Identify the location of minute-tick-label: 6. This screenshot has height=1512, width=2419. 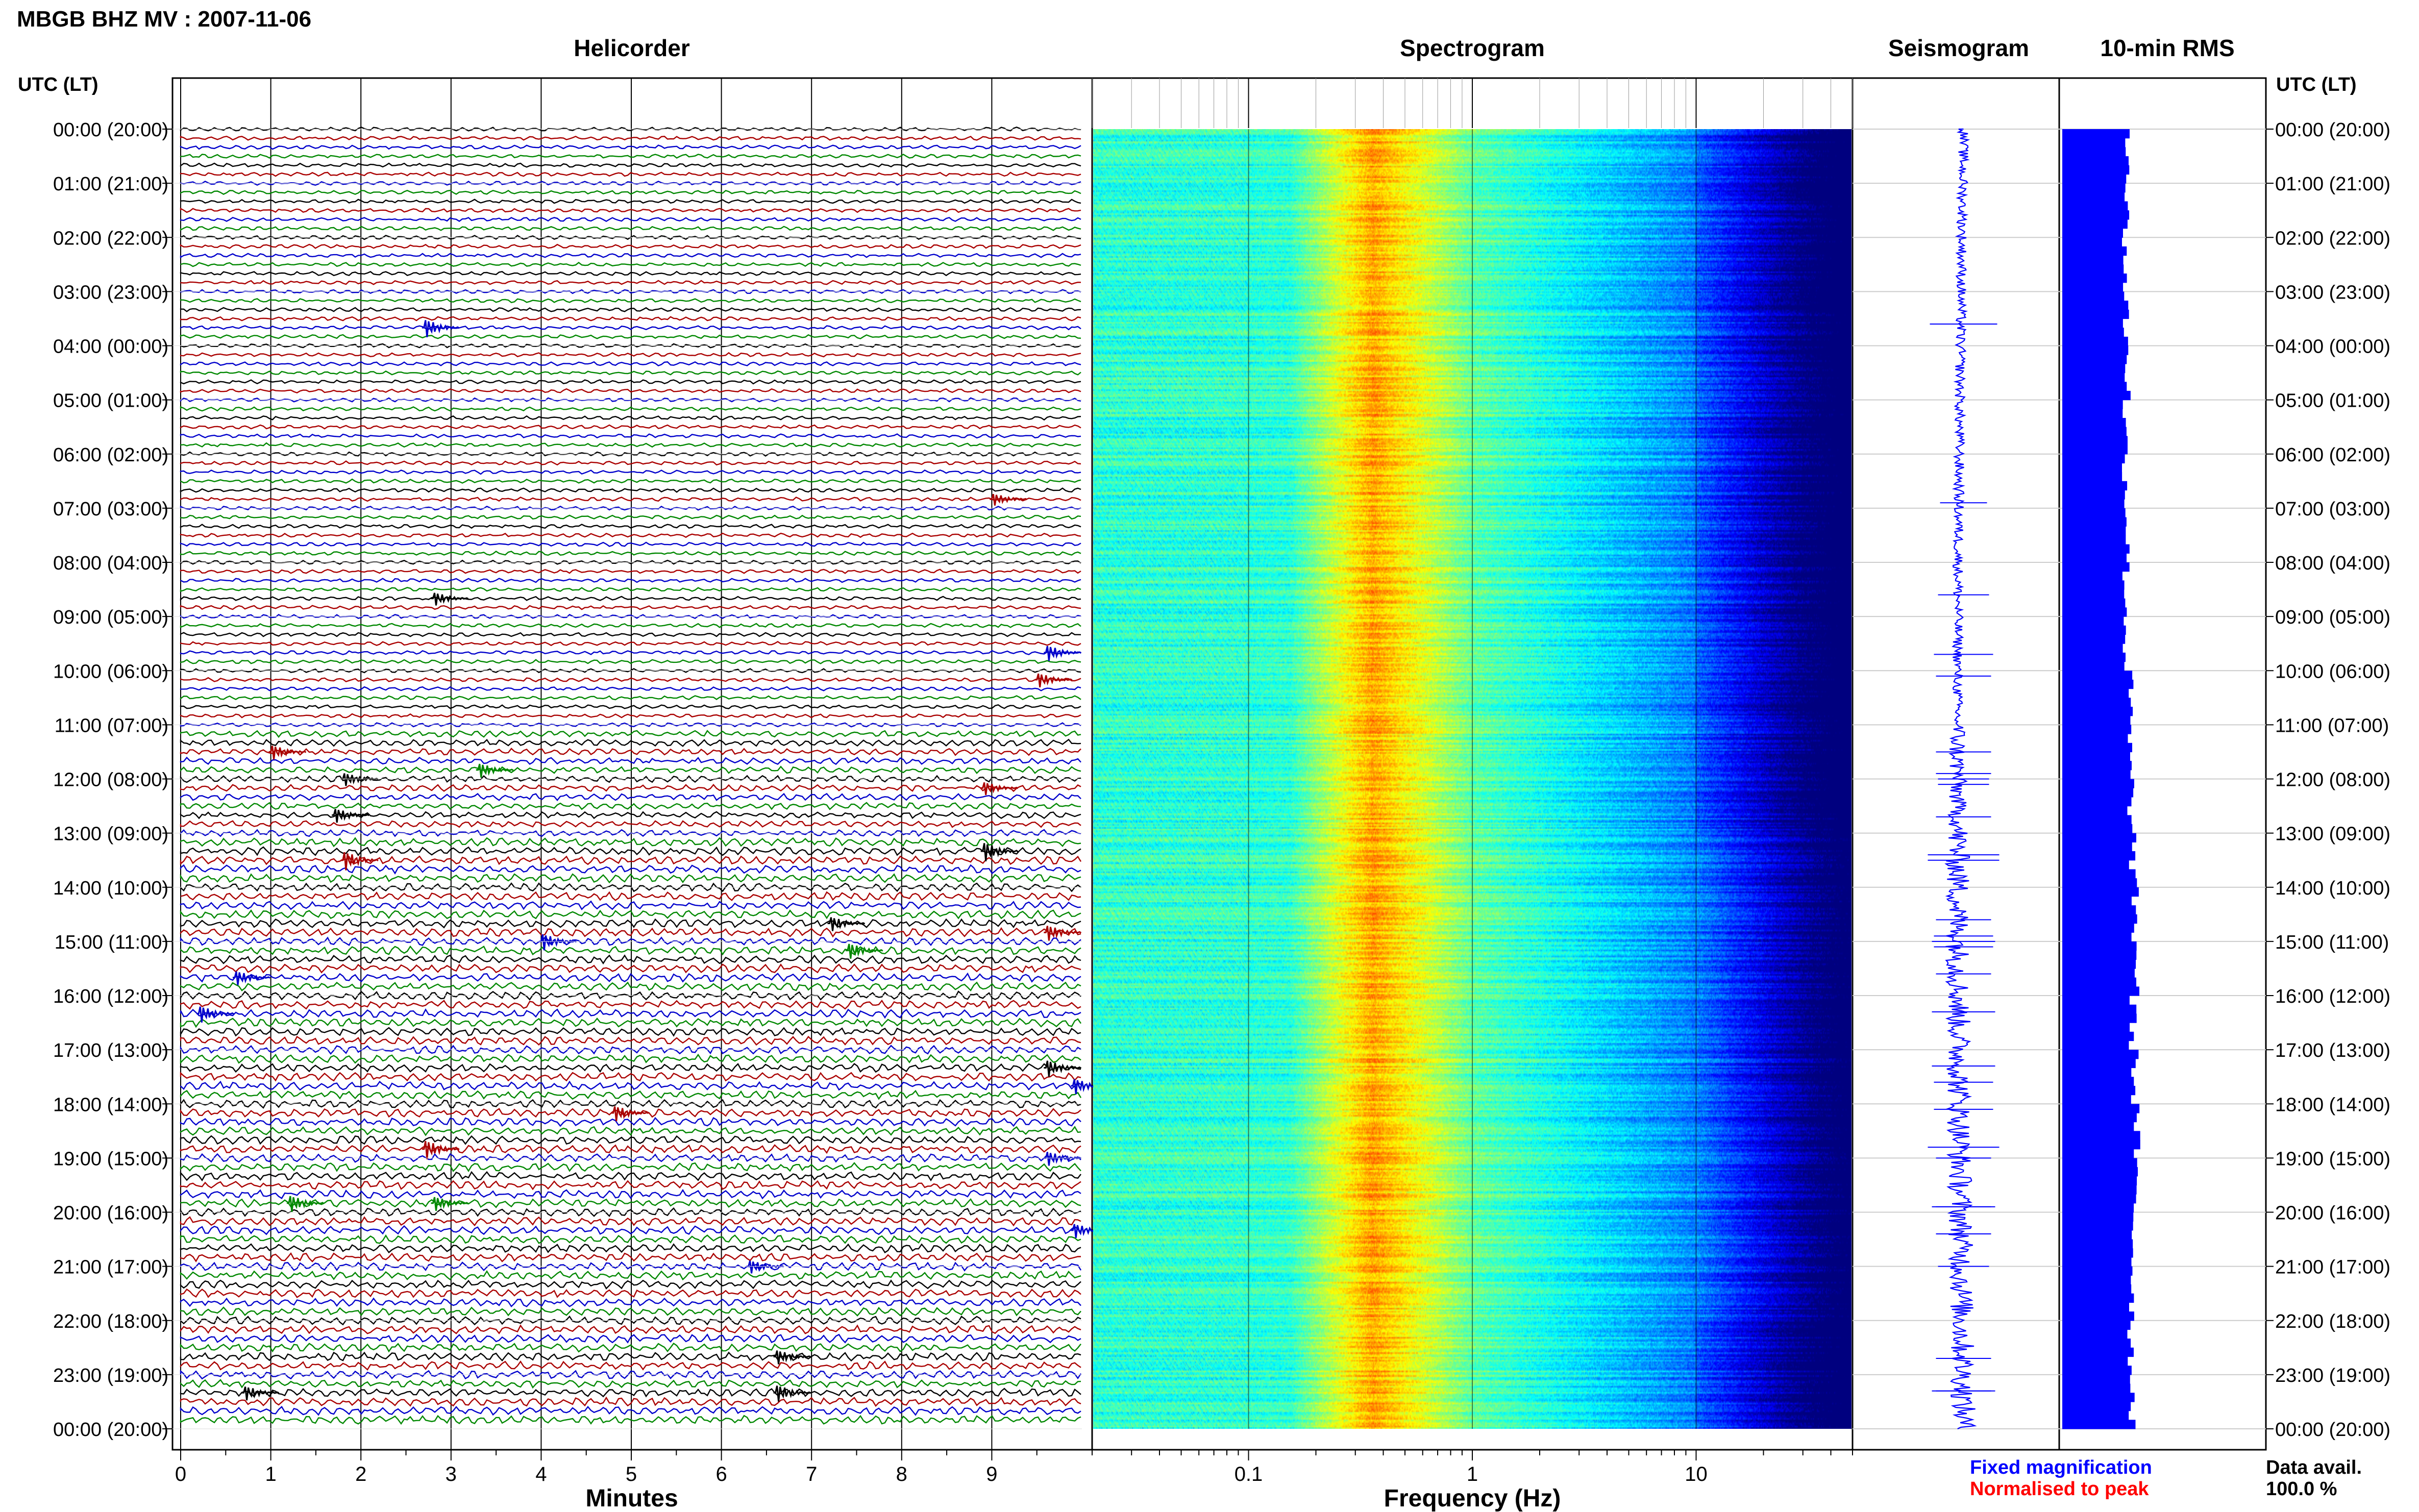
(721, 1474).